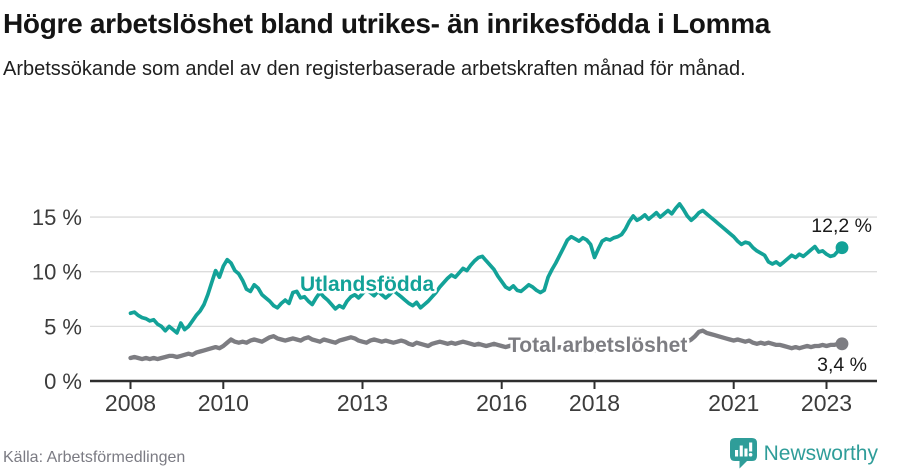 Image resolution: width=900 pixels, height=474 pixels. What do you see at coordinates (57, 272) in the screenshot?
I see `y-axis-label: 10 %` at bounding box center [57, 272].